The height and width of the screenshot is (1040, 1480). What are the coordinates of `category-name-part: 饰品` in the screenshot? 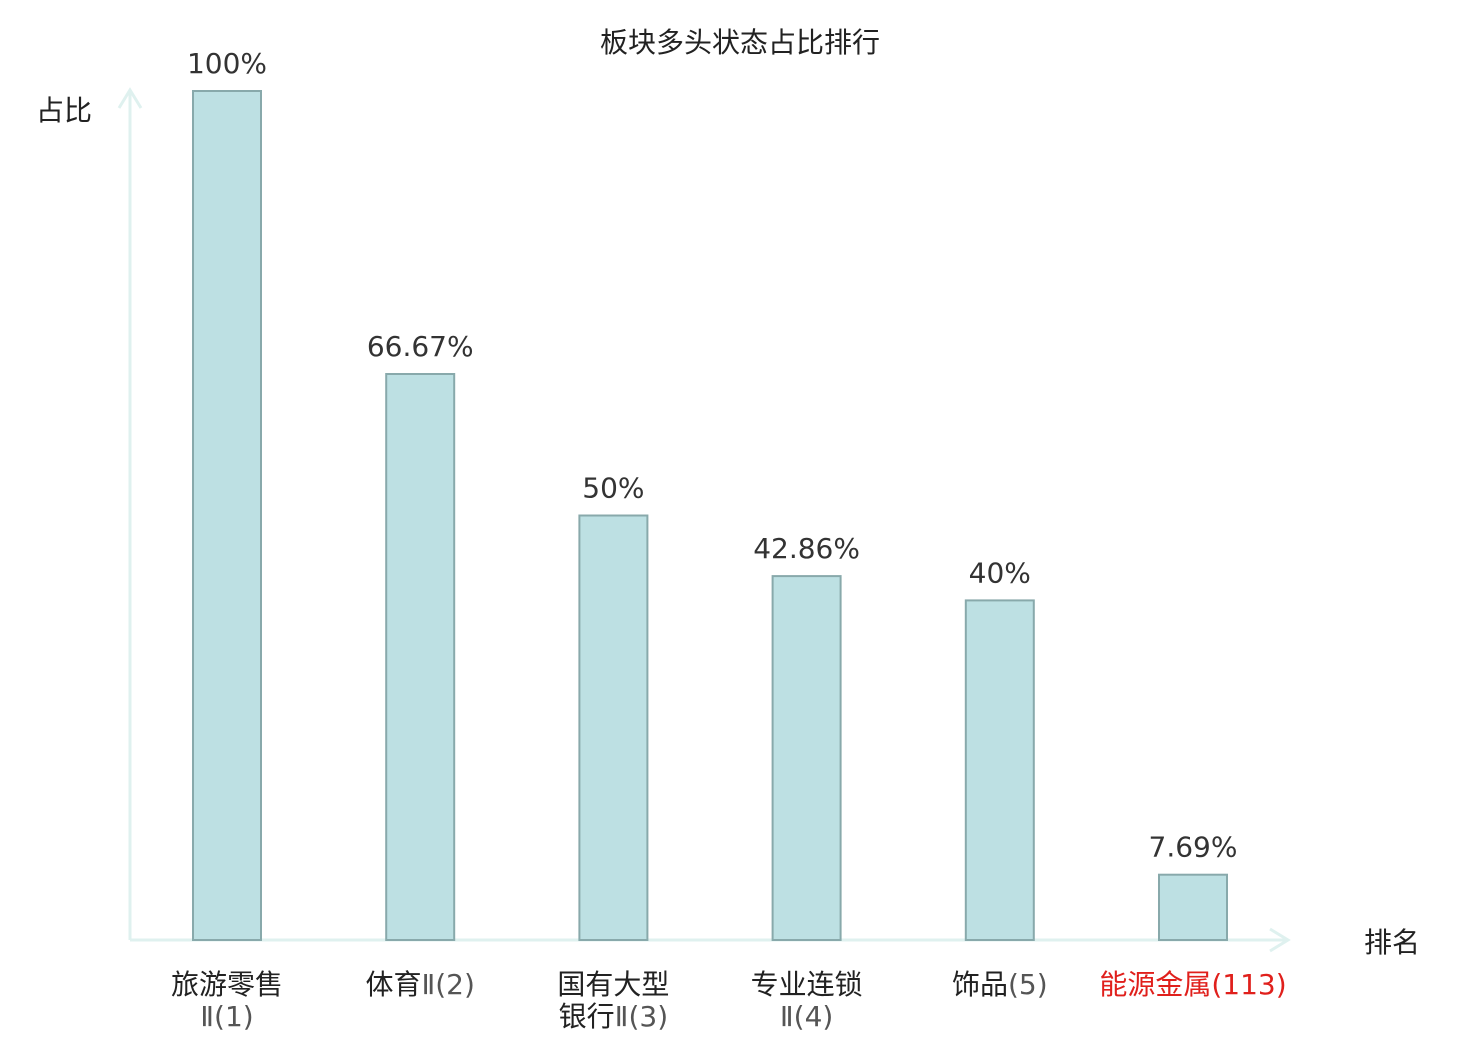 It's located at (980, 984).